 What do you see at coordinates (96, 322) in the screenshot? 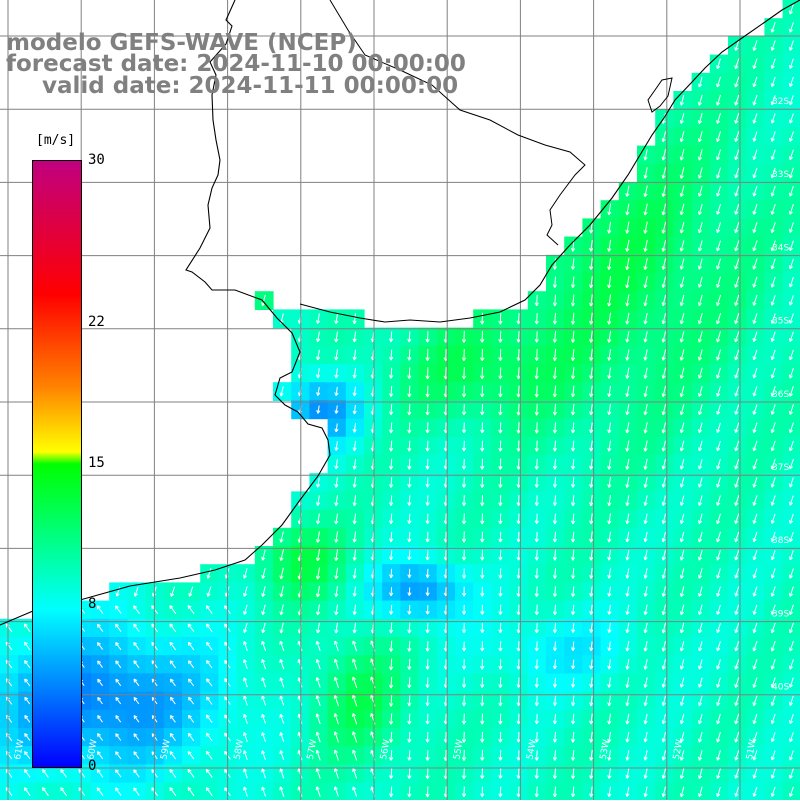
I see `colorbar-tick: 22` at bounding box center [96, 322].